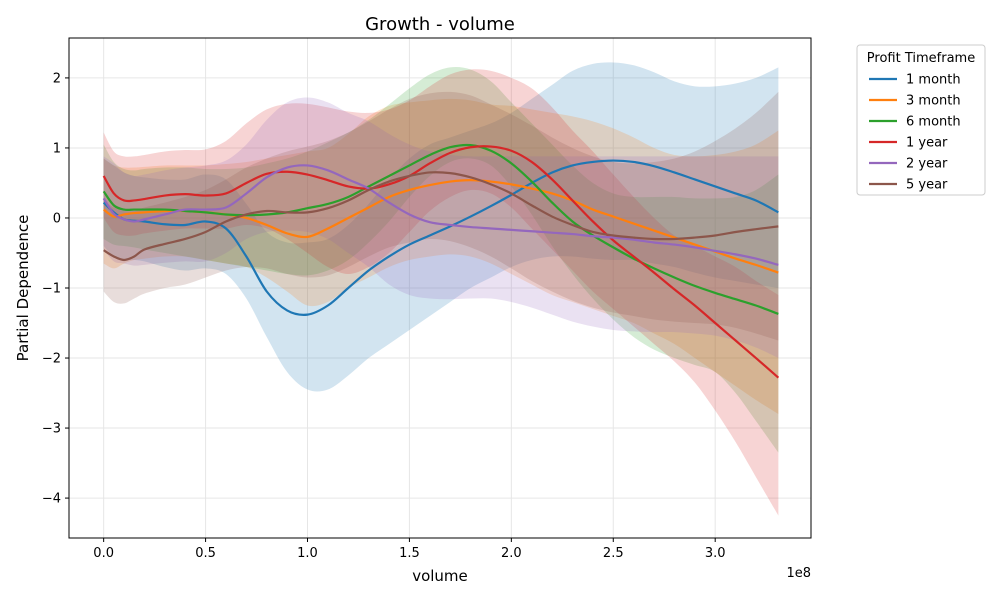  I want to click on x-tick-label: 3.0, so click(715, 553).